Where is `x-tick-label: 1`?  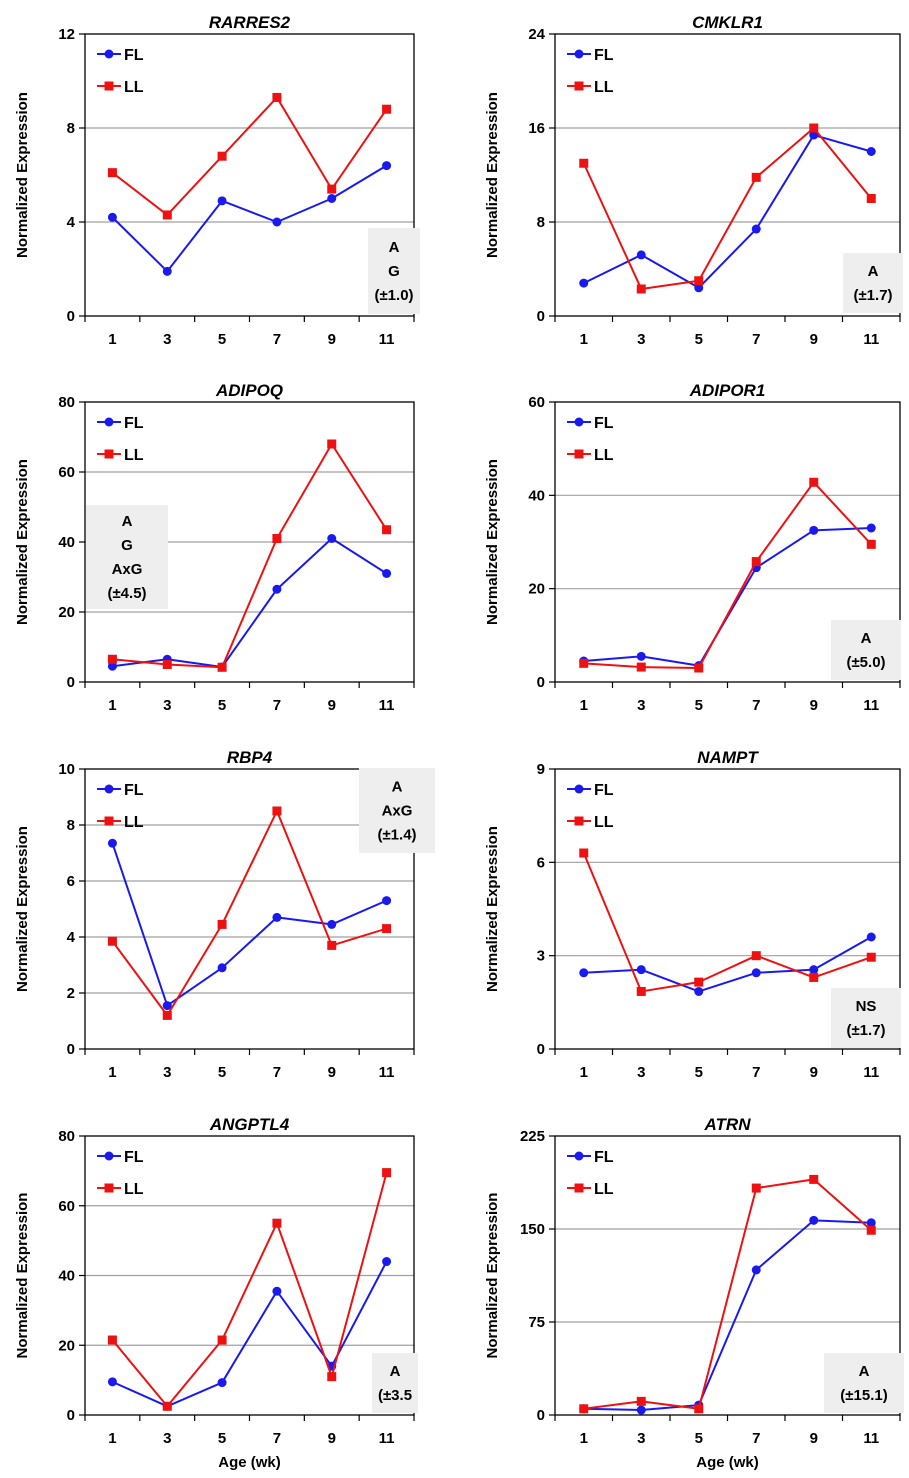
x-tick-label: 1 is located at coordinates (112, 339).